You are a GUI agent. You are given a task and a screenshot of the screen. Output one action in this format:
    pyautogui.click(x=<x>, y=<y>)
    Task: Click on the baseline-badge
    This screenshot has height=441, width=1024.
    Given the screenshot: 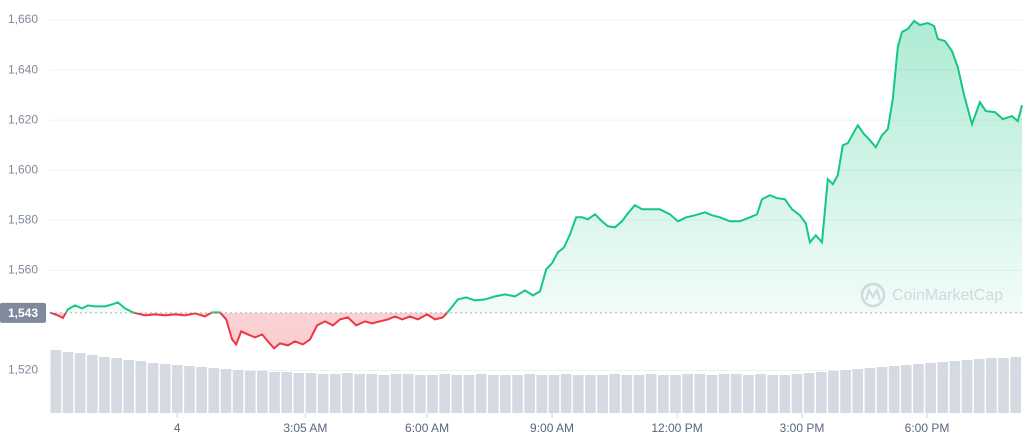 What is the action you would take?
    pyautogui.click(x=23, y=312)
    